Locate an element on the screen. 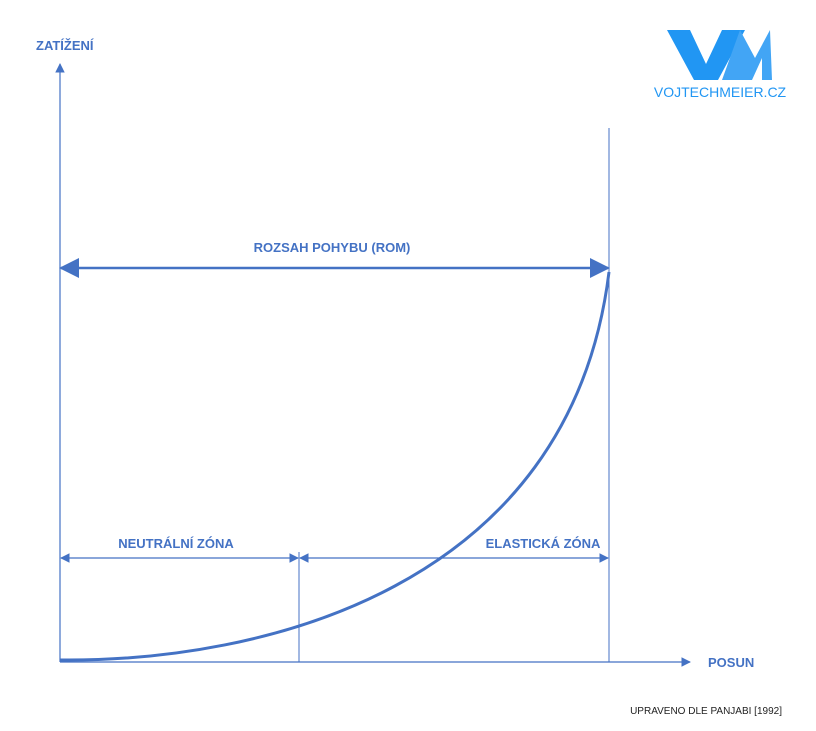 This screenshot has width=816, height=731. logo-text: VOJTECHMEIER.CZ is located at coordinates (720, 92).